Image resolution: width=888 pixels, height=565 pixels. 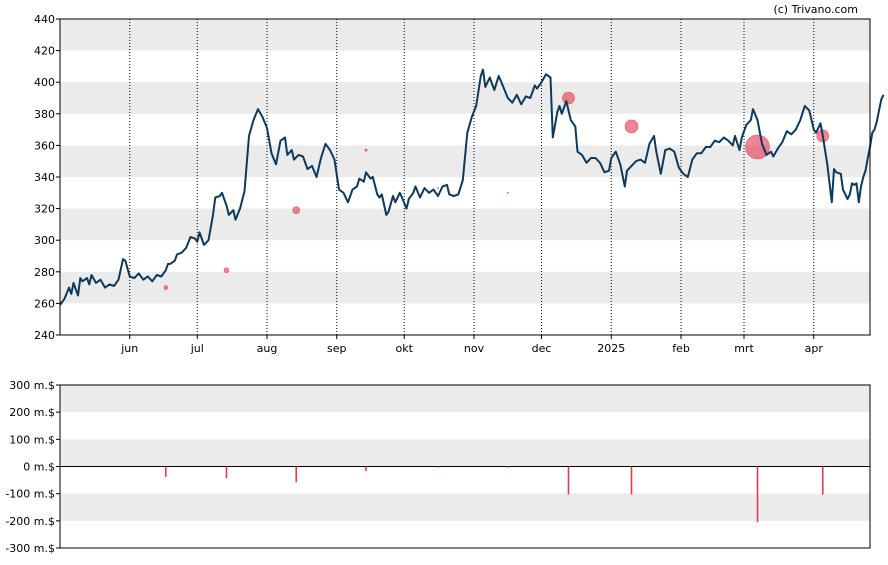 What do you see at coordinates (129, 348) in the screenshot?
I see `x-tick-label: jun` at bounding box center [129, 348].